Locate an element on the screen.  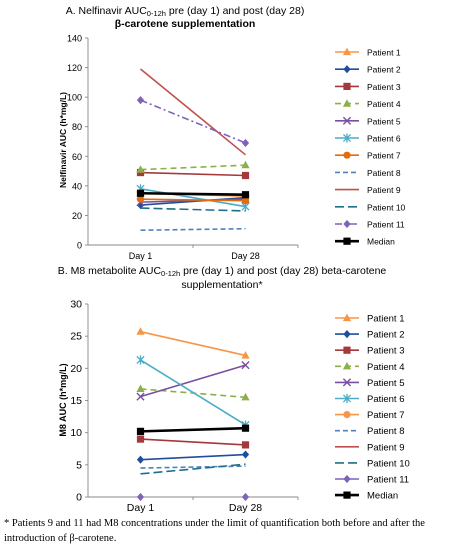
chart-a-y-axis-label: Nelfinavir AUC (h*mg/L) is located at coordinates (63, 140).